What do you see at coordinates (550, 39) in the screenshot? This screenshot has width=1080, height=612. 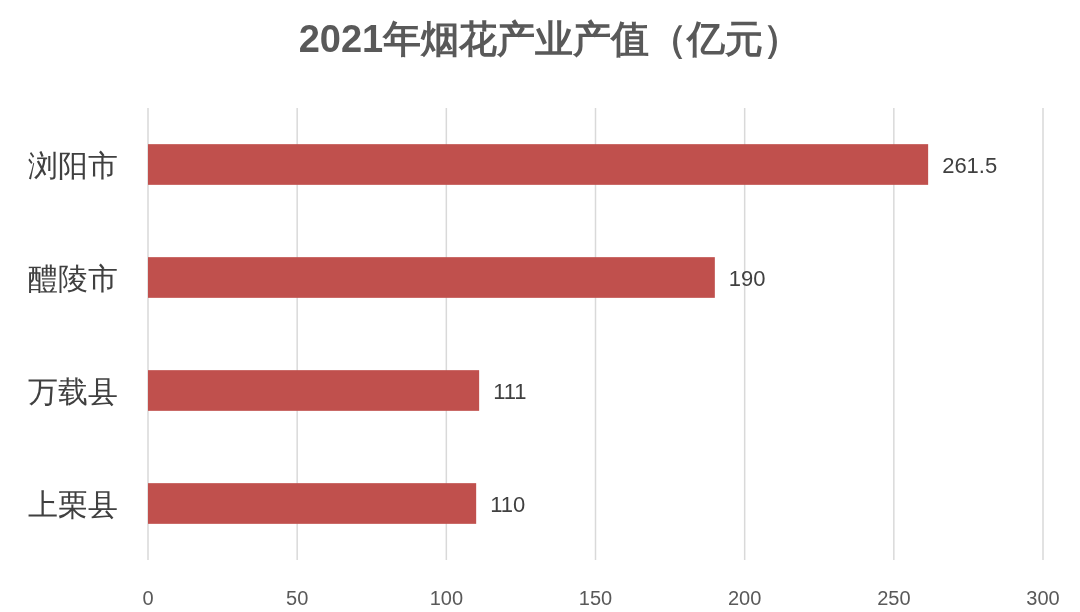 I see `title: 2021年烟花产业产值（亿元）` at bounding box center [550, 39].